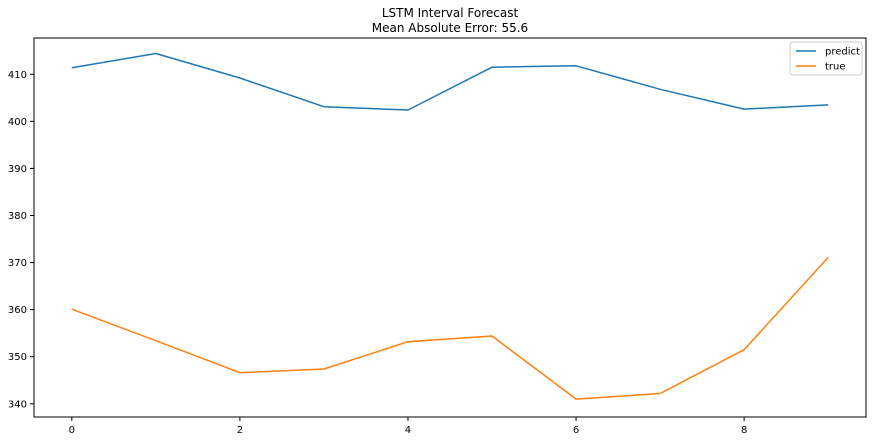 The image size is (877, 442). I want to click on x-tick-label: 8, so click(744, 430).